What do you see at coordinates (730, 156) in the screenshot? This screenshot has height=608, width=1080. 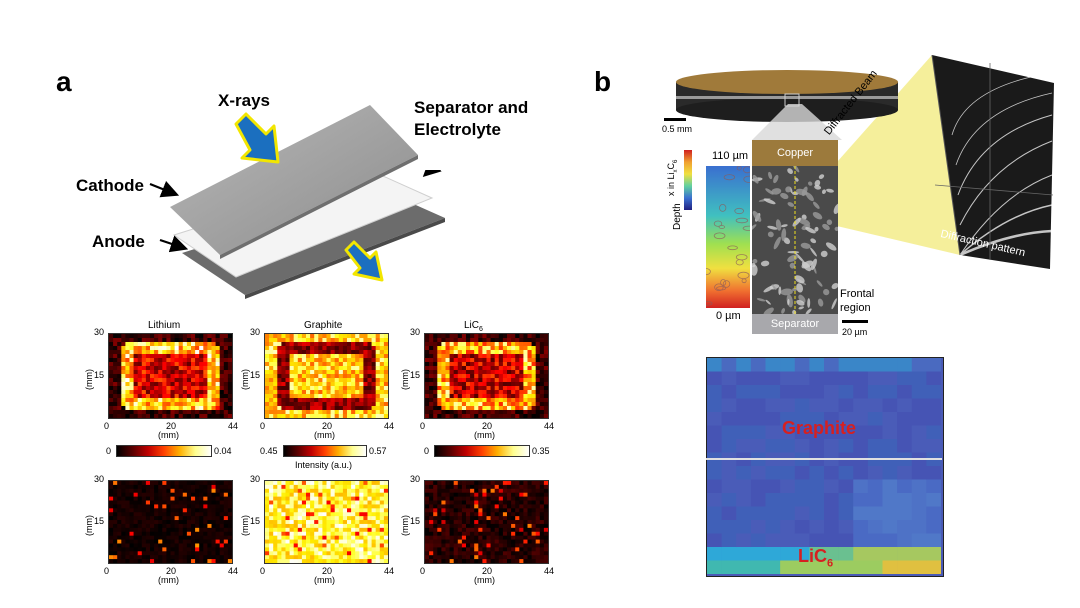 I see `depth-top-label: 110 µm` at bounding box center [730, 156].